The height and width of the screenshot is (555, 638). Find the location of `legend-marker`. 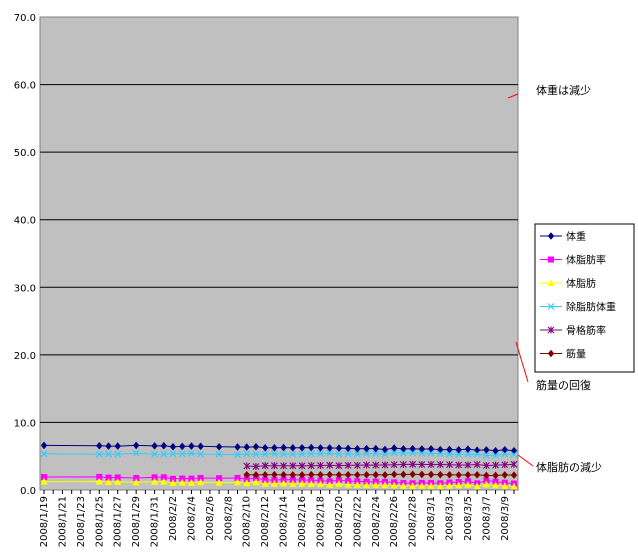

legend-marker is located at coordinates (551, 236).